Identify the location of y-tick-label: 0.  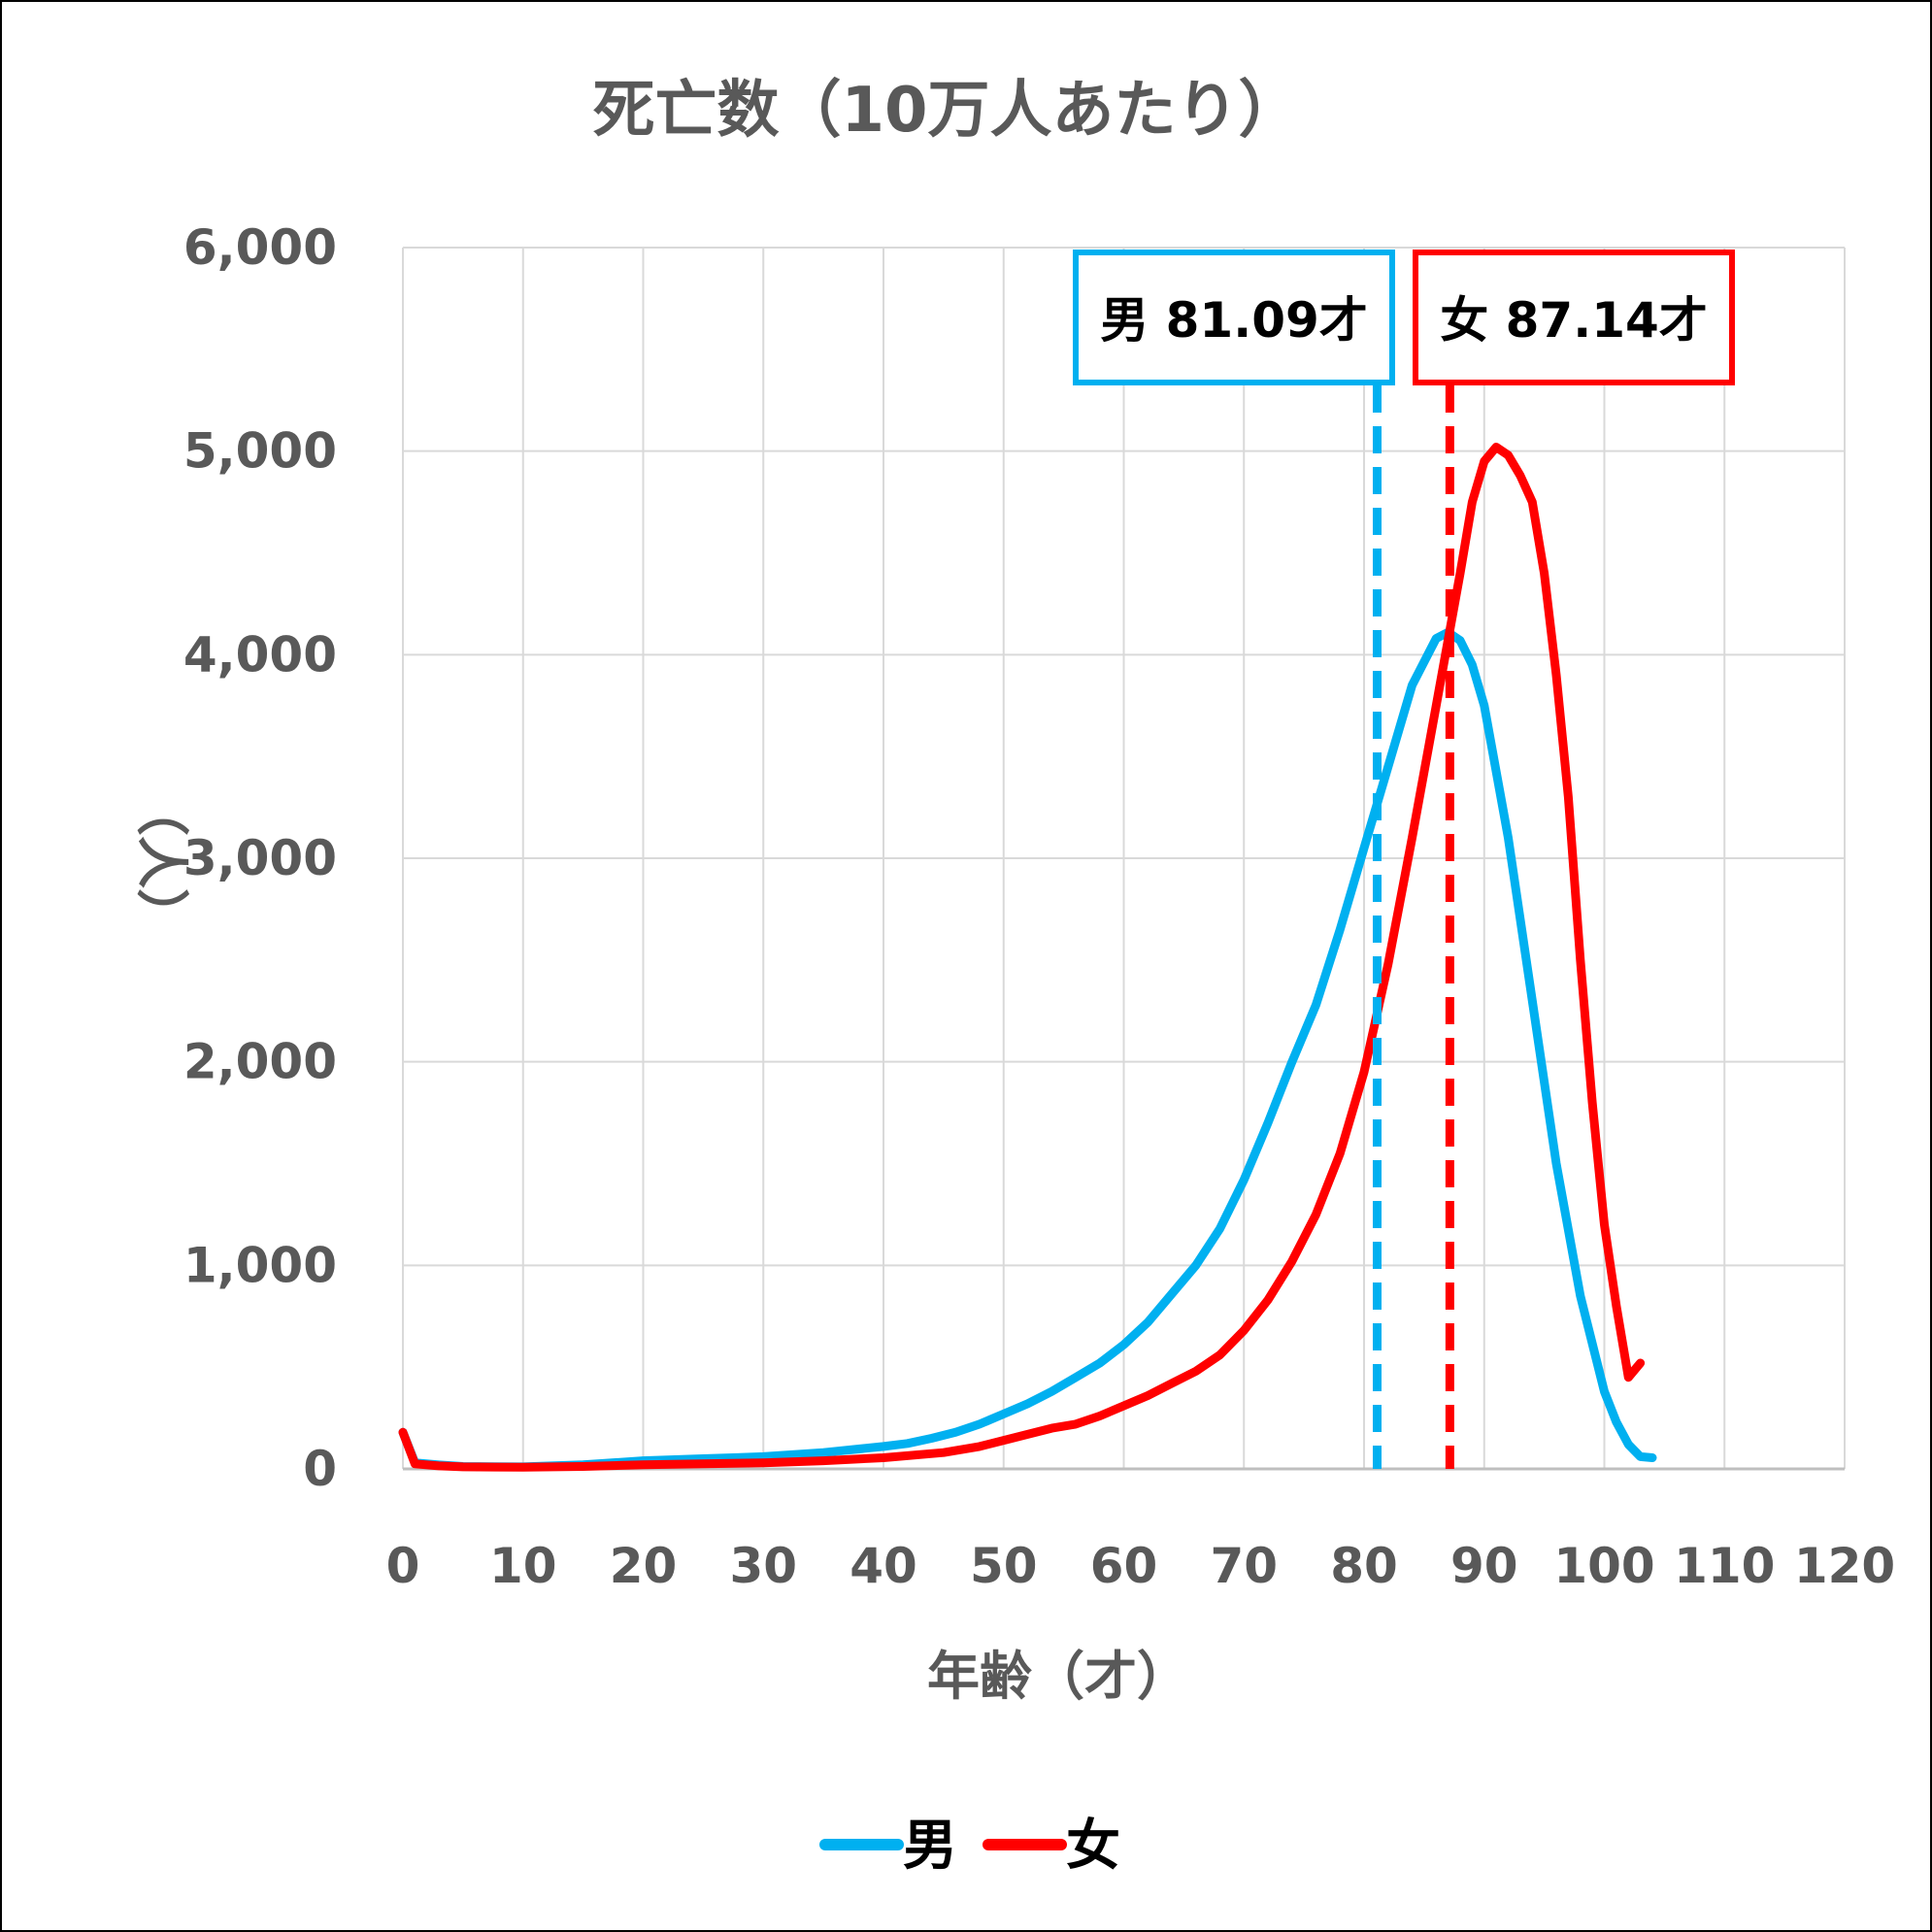
(320, 1469).